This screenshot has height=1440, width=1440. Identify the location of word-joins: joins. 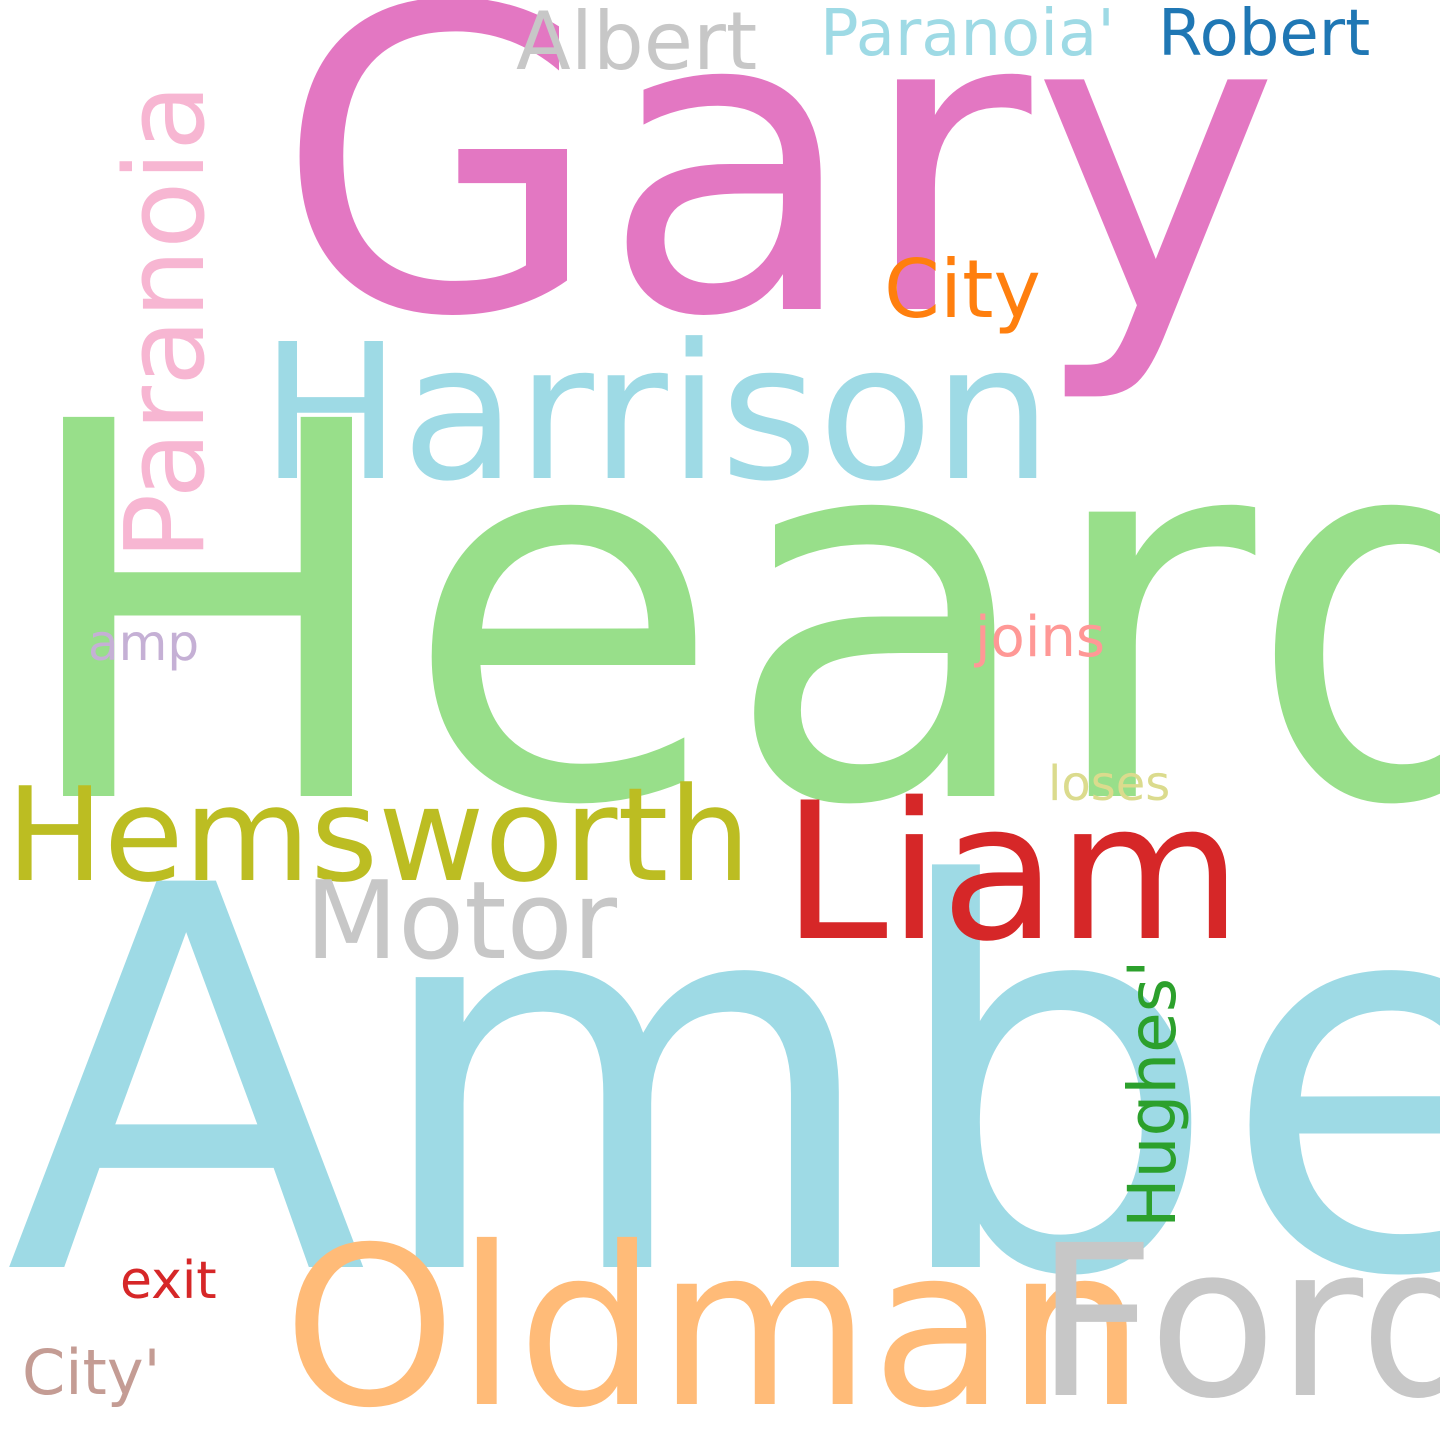
(1040, 637).